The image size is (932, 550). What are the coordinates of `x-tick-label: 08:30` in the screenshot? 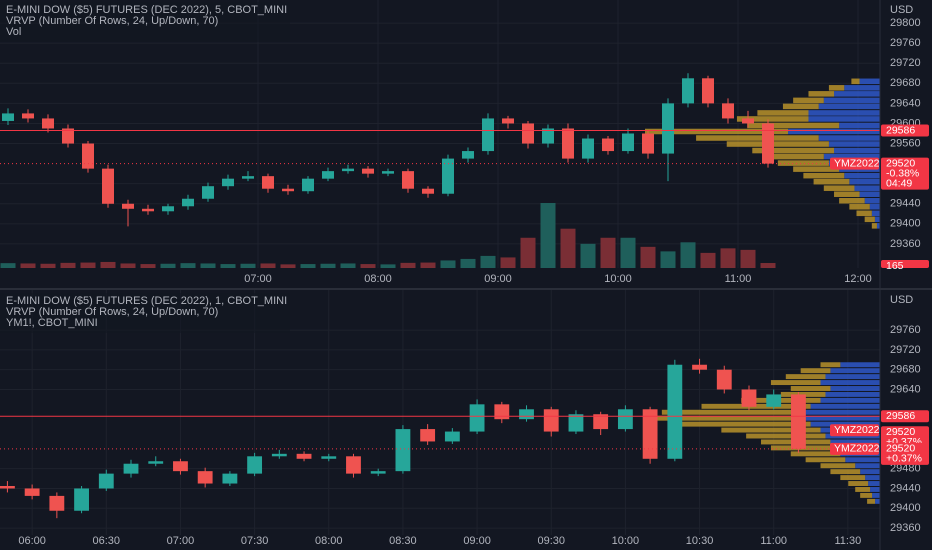 It's located at (403, 541).